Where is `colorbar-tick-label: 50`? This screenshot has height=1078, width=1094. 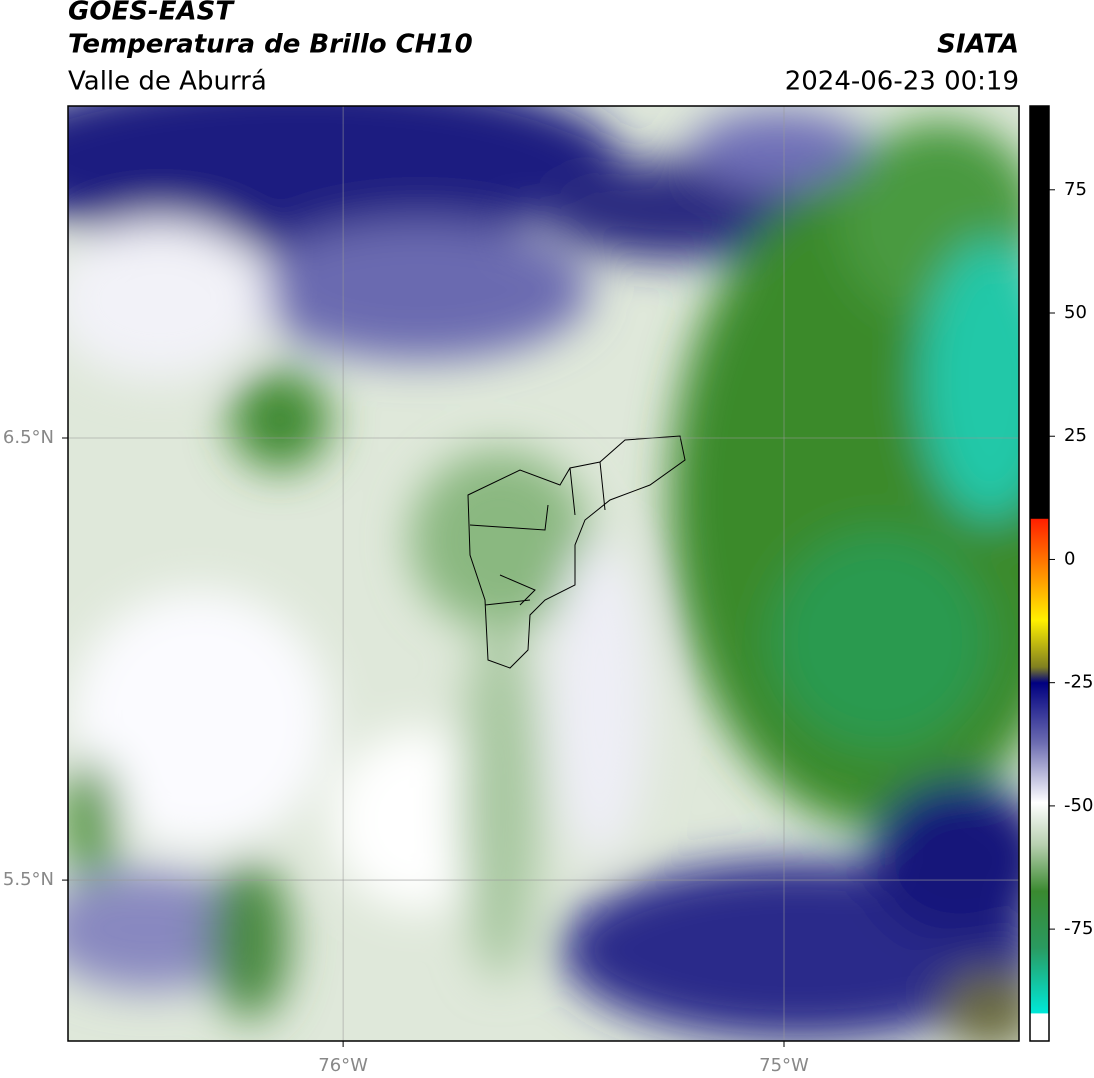 colorbar-tick-label: 50 is located at coordinates (1075, 312).